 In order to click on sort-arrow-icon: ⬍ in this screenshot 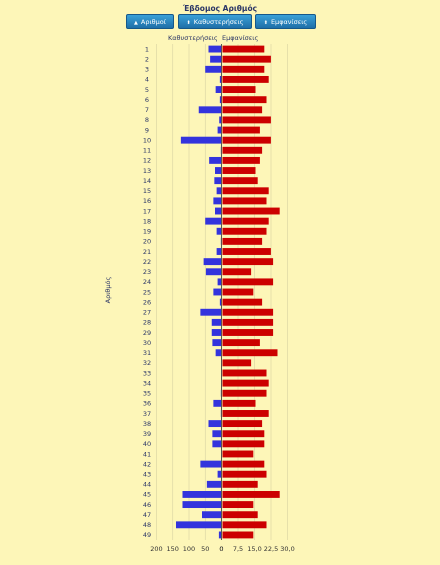, I will do `click(188, 23)`.